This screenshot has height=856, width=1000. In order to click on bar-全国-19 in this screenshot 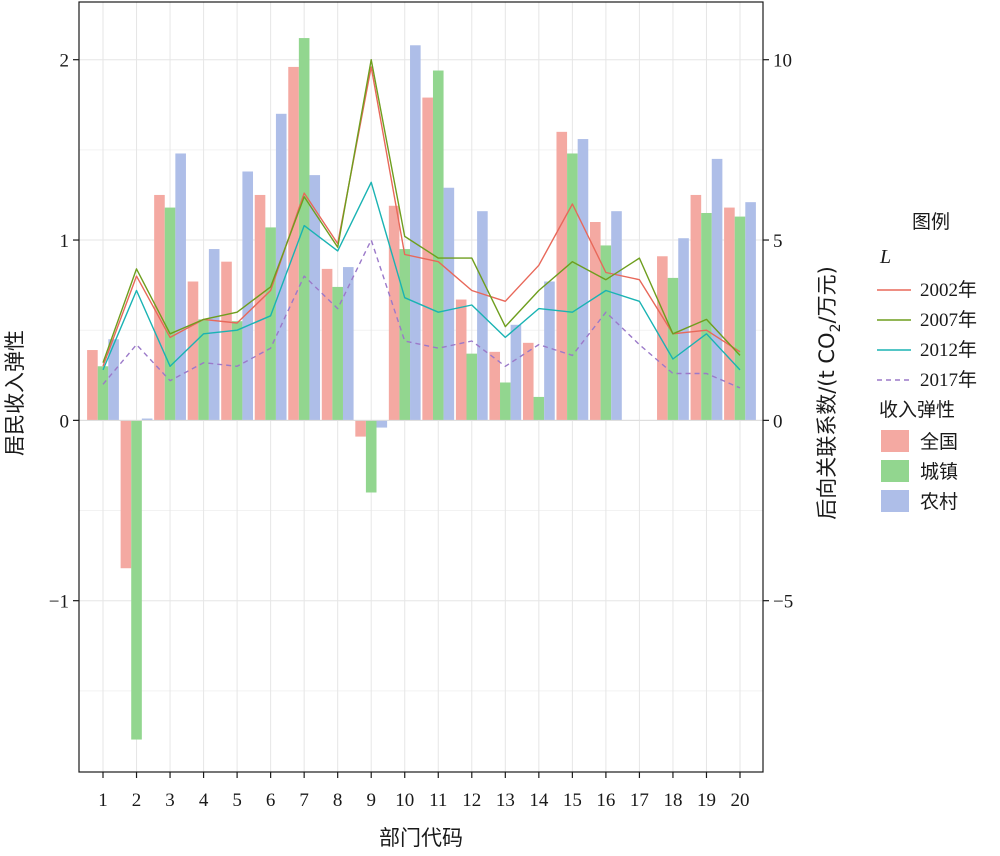, I will do `click(696, 307)`.